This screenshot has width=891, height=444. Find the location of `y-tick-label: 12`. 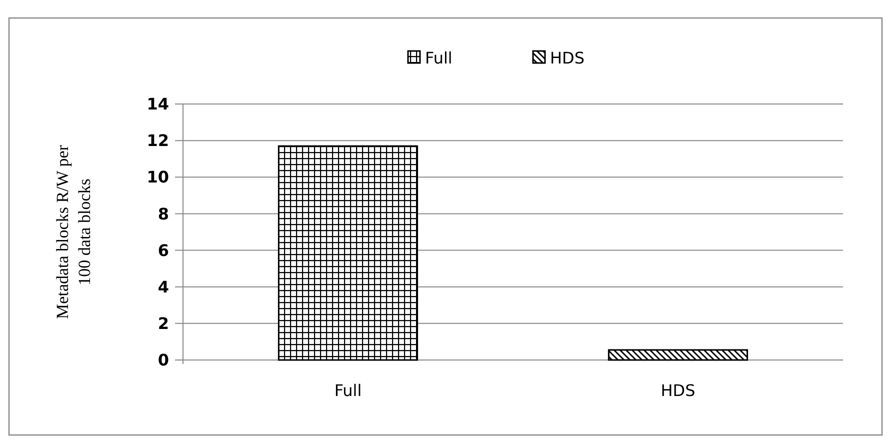

y-tick-label: 12 is located at coordinates (157, 140).